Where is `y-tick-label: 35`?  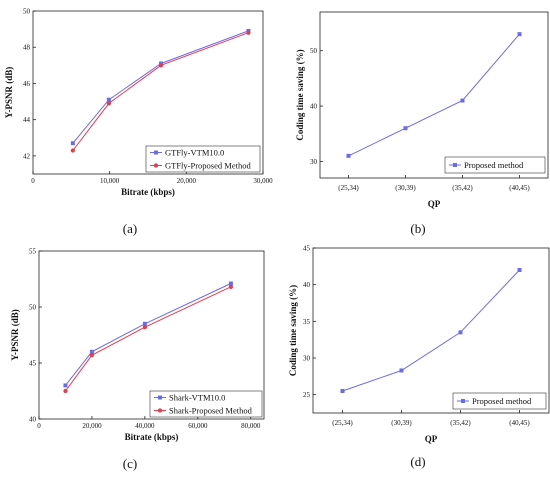 y-tick-label: 35 is located at coordinates (307, 322).